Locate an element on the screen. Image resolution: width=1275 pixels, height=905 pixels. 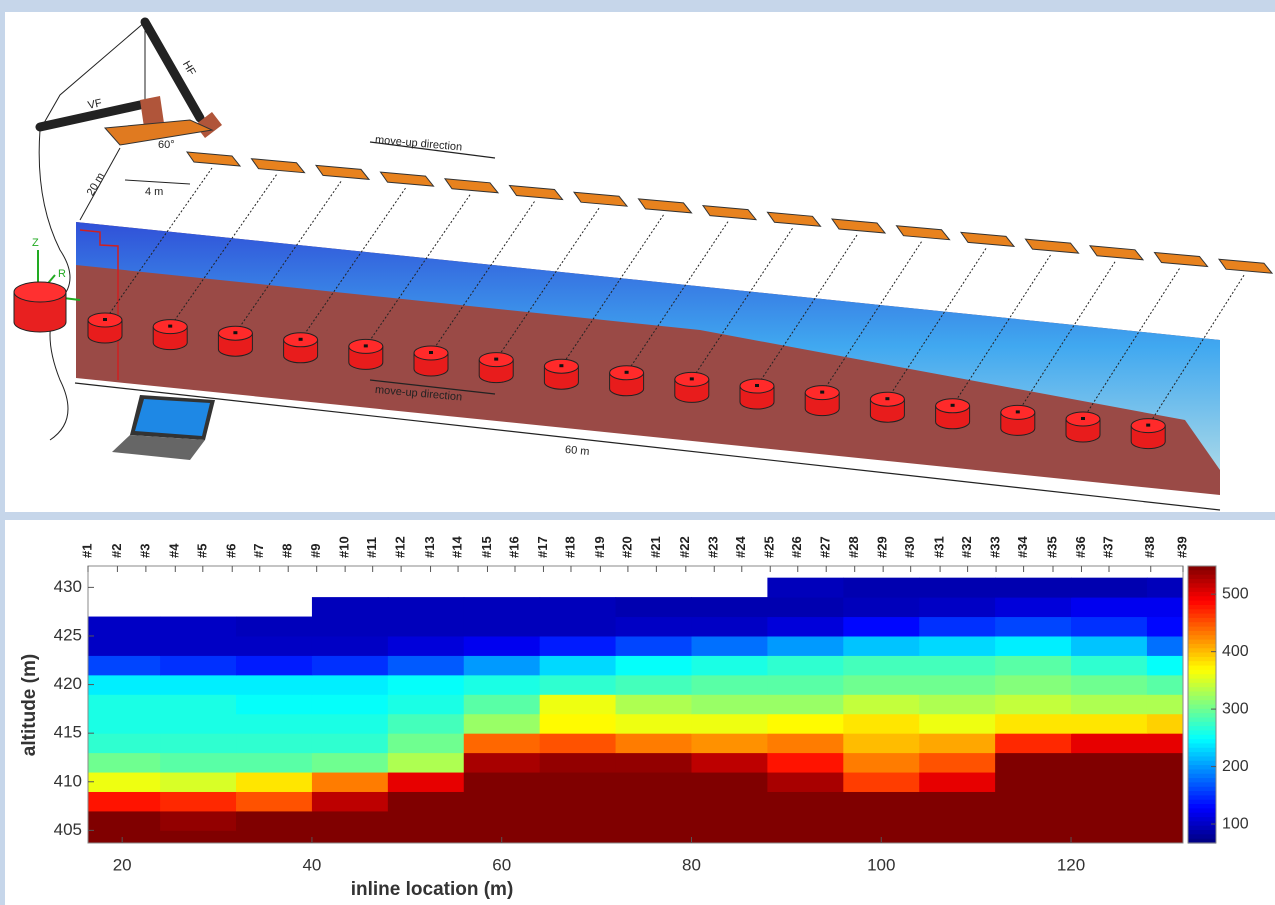
top-tick-label: #24 is located at coordinates (740, 547).